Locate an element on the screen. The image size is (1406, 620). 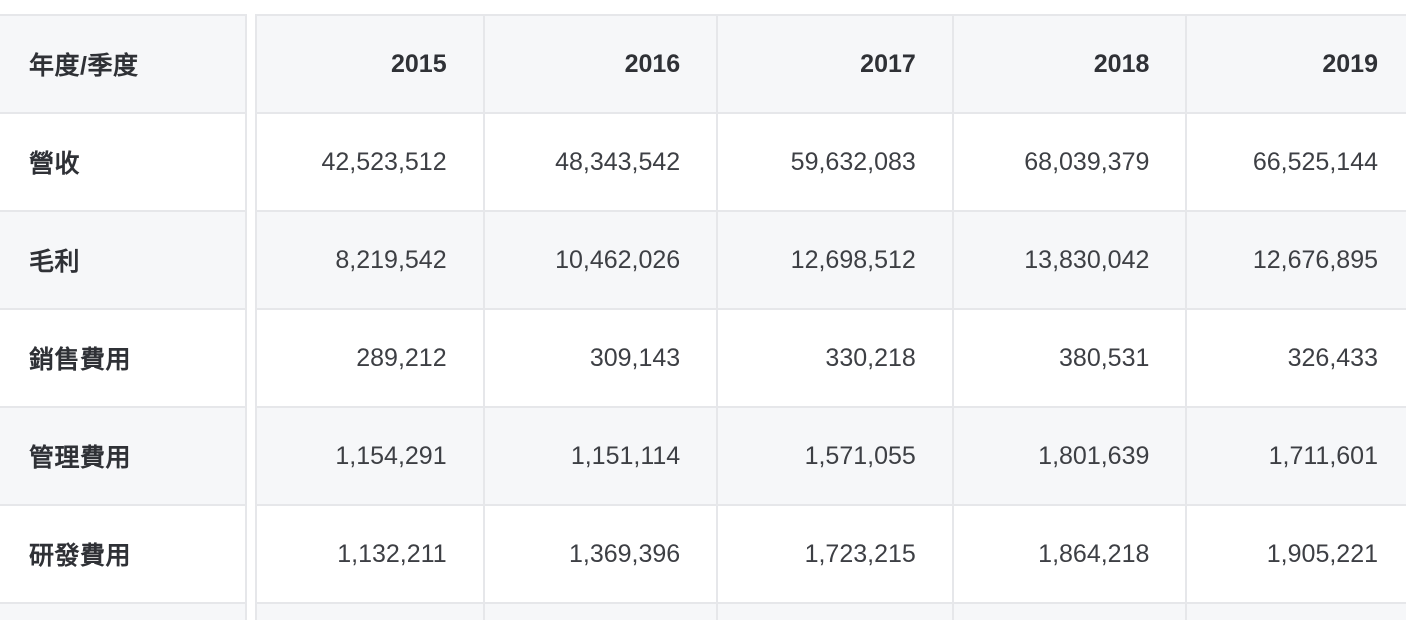
row-label-admin-expense: 管理費用 is located at coordinates (80, 458).